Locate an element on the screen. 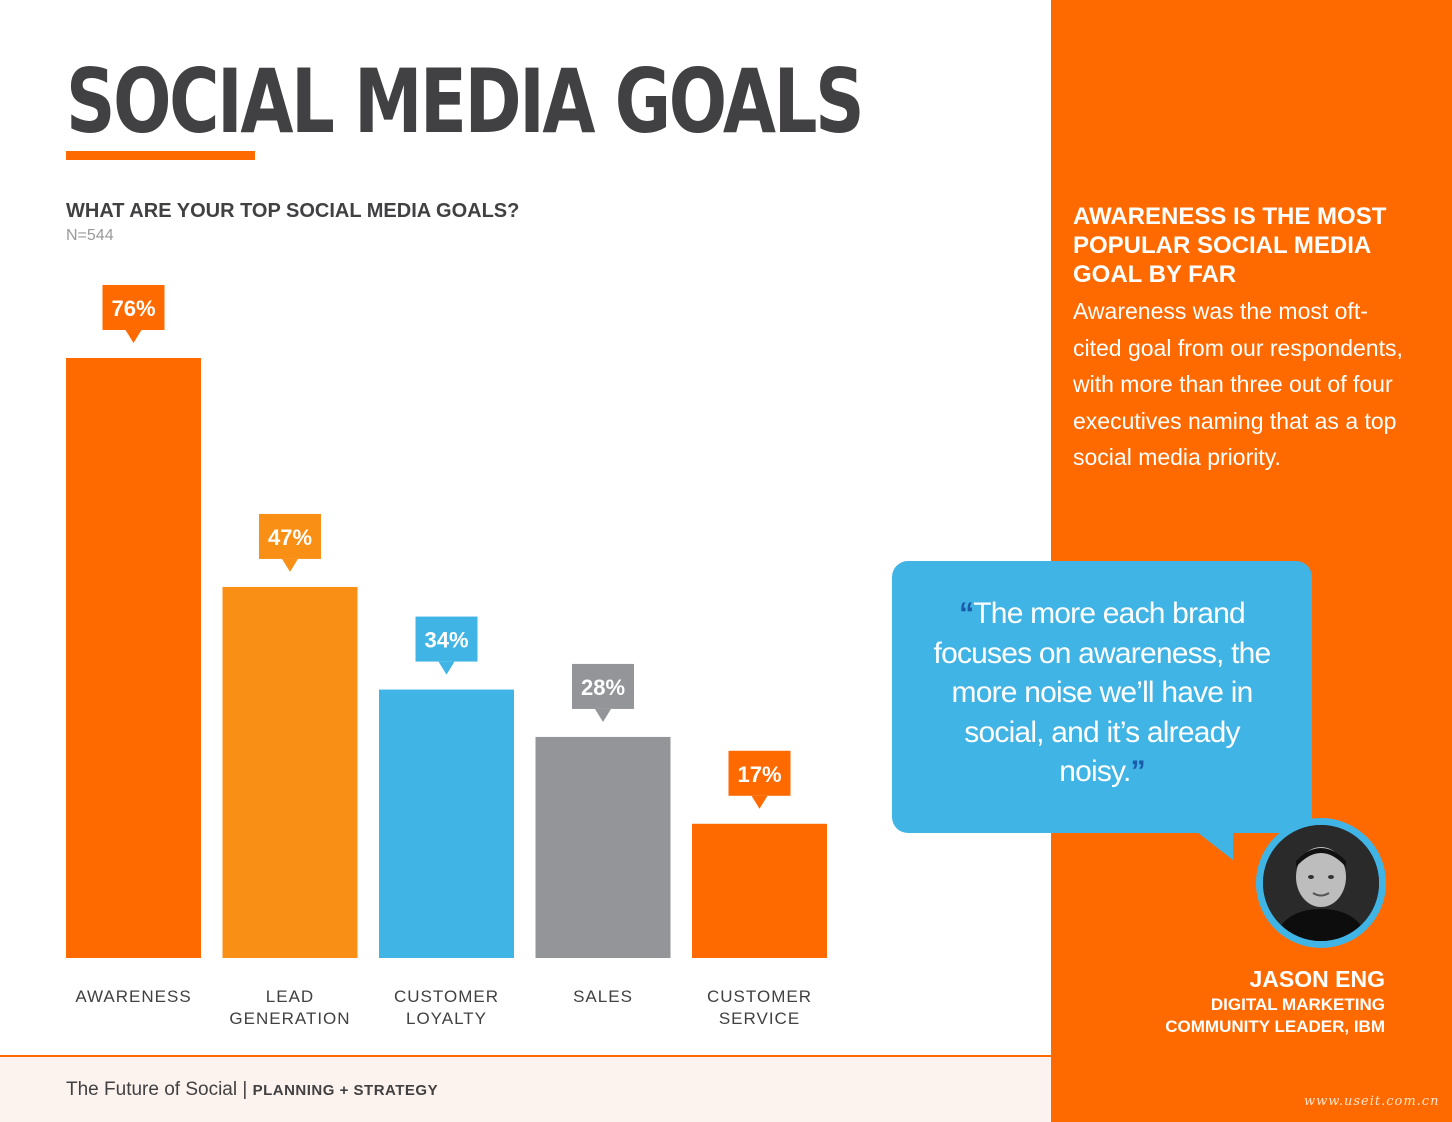 The image size is (1452, 1122). quote-bubble is located at coordinates (1102, 697).